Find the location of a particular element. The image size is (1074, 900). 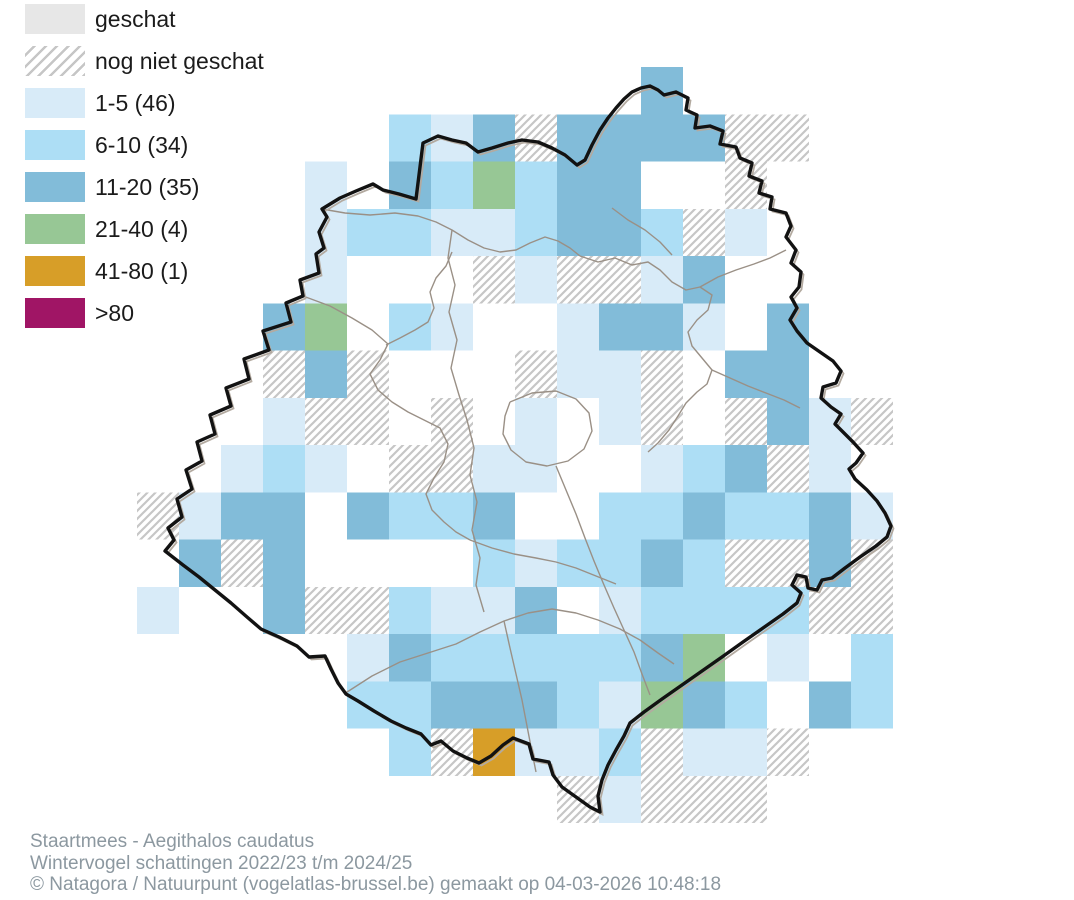

legend-label: nog niet geschat is located at coordinates (179, 61).